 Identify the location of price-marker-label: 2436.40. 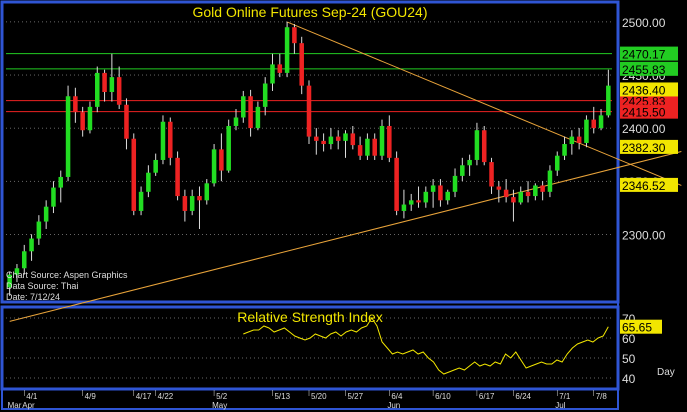
(644, 90).